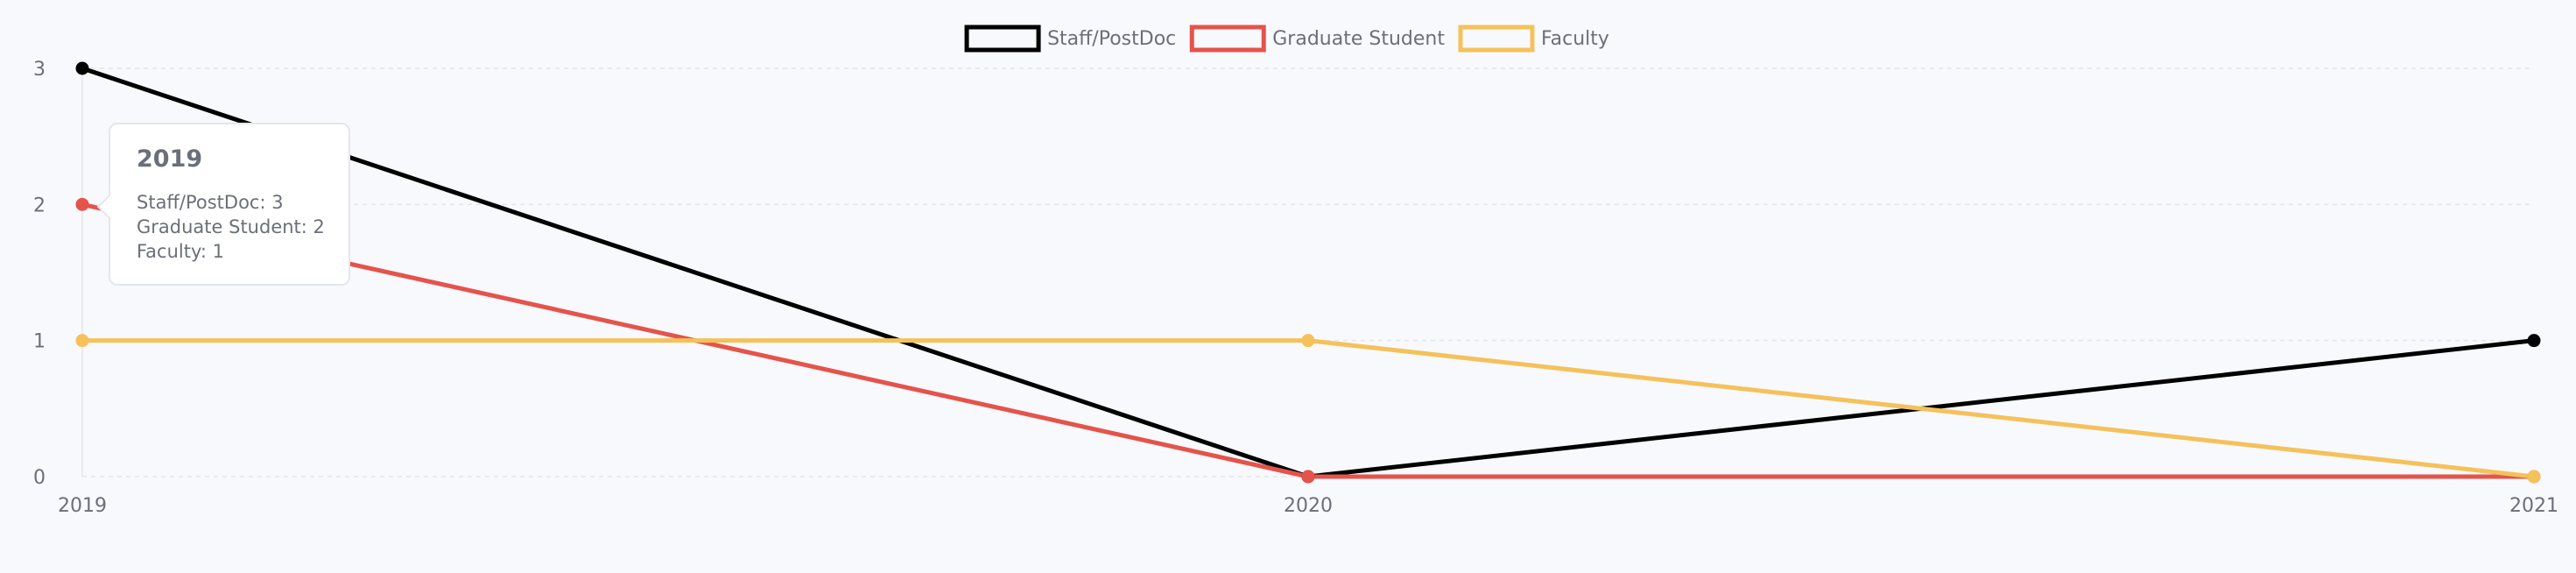  Describe the element at coordinates (1358, 39) in the screenshot. I see `legend-label-graduate-student: Graduate Student` at that location.